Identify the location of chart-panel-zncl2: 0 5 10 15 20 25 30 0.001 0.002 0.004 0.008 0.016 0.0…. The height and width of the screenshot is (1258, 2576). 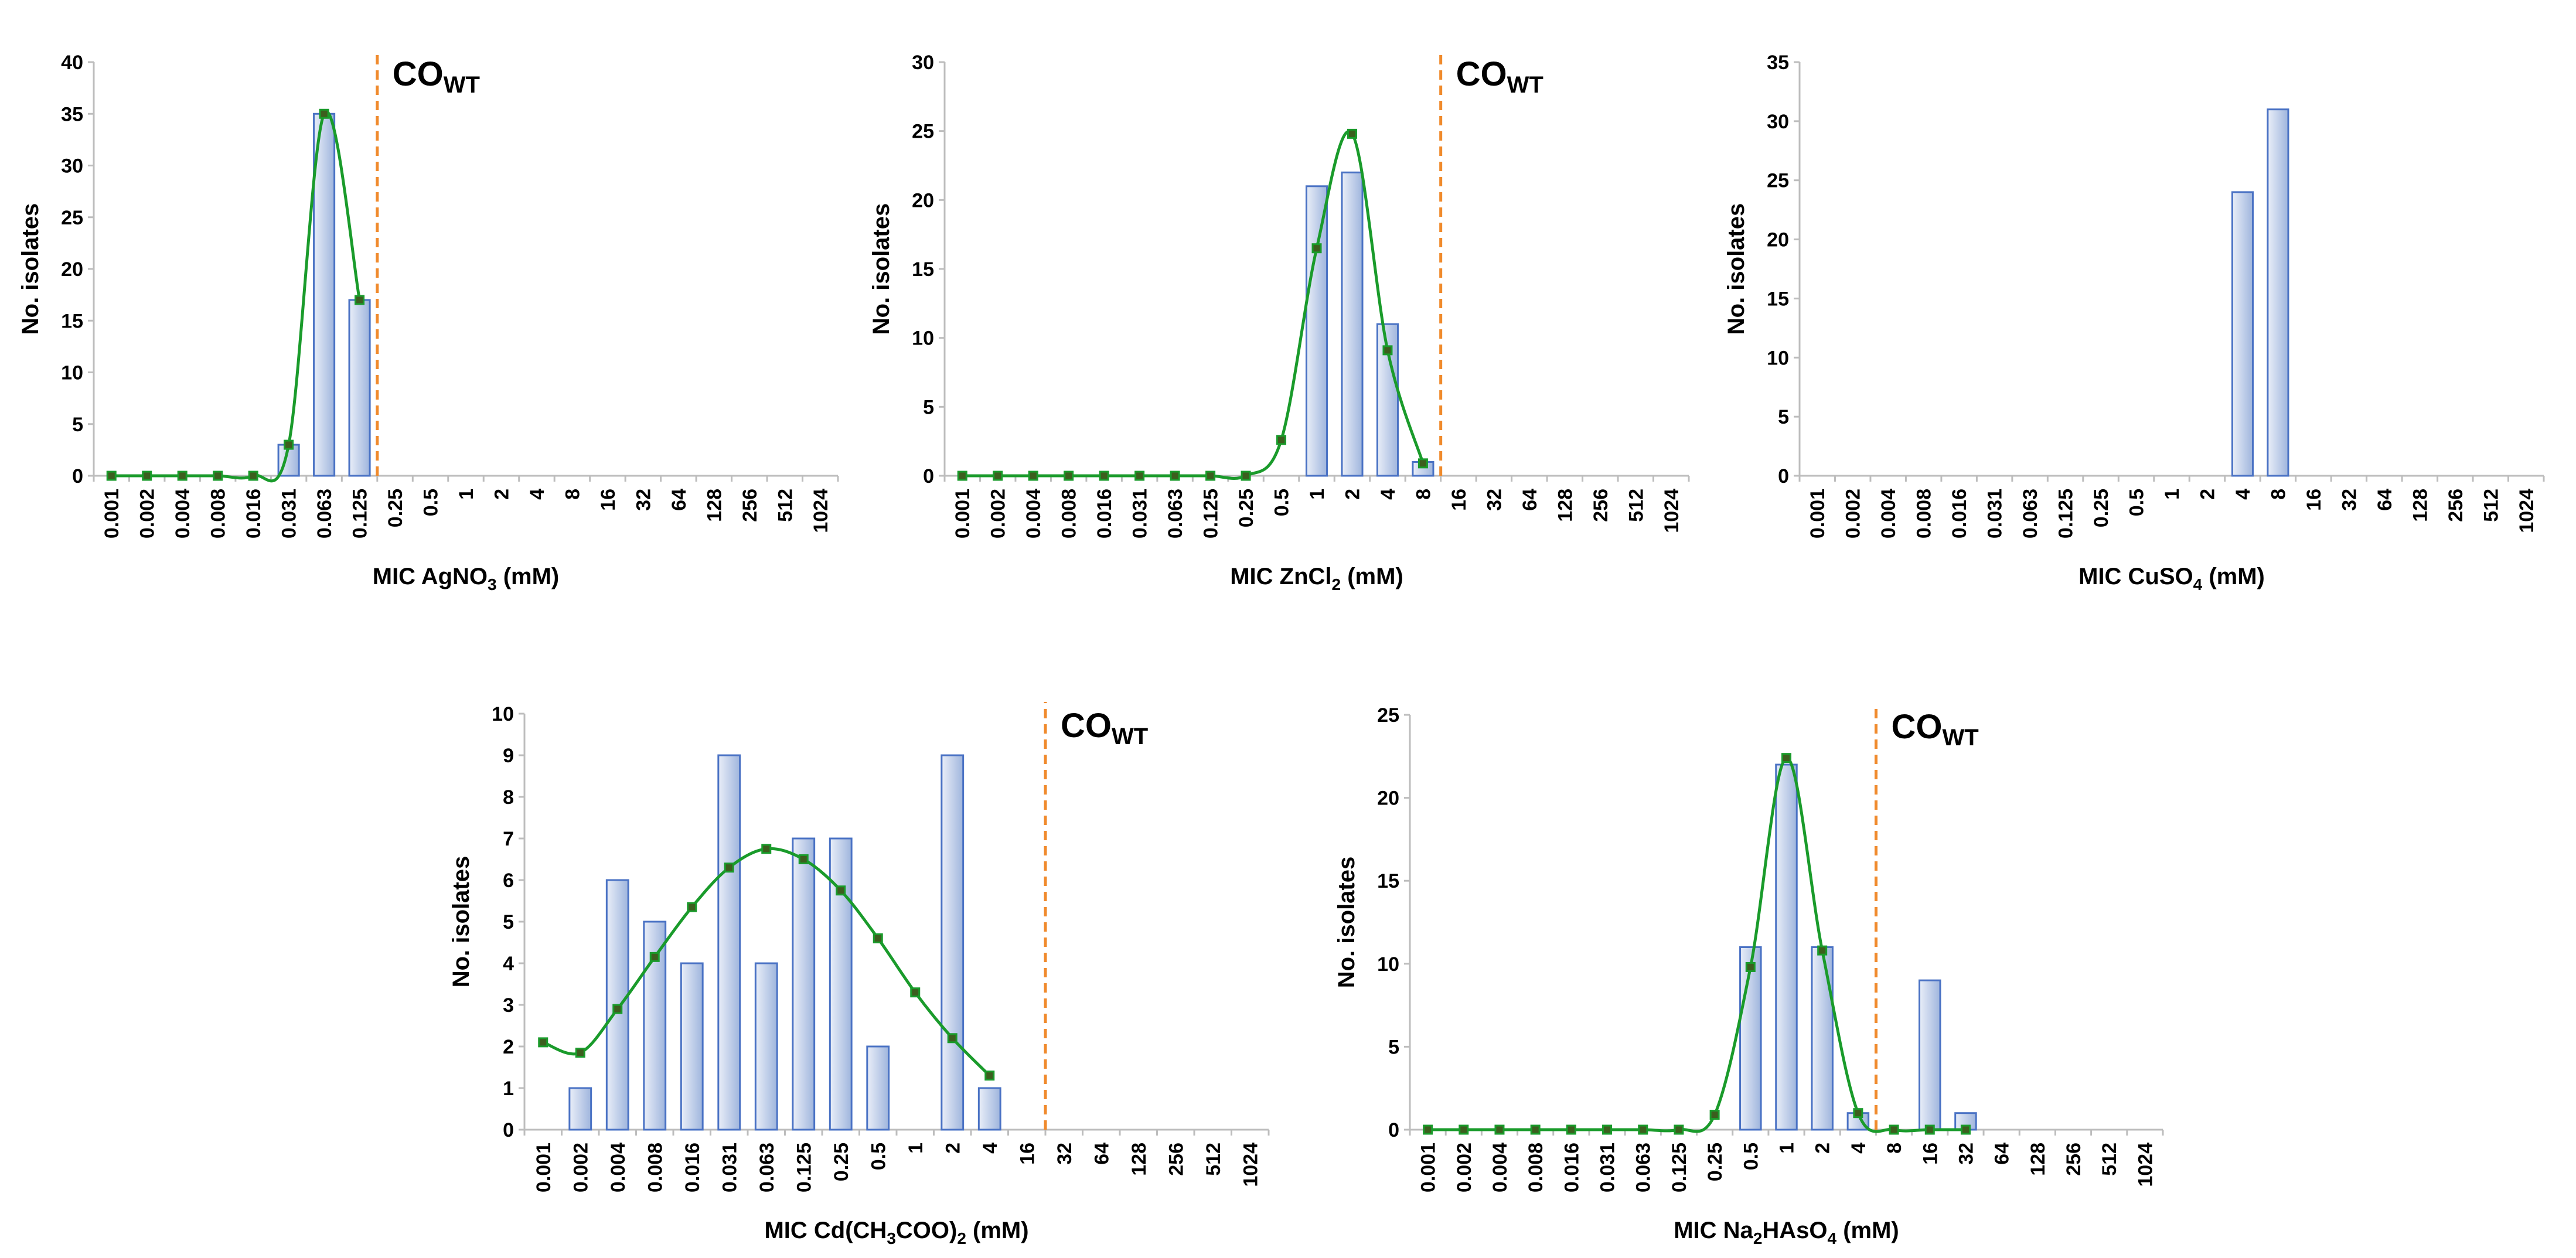
(1279, 322).